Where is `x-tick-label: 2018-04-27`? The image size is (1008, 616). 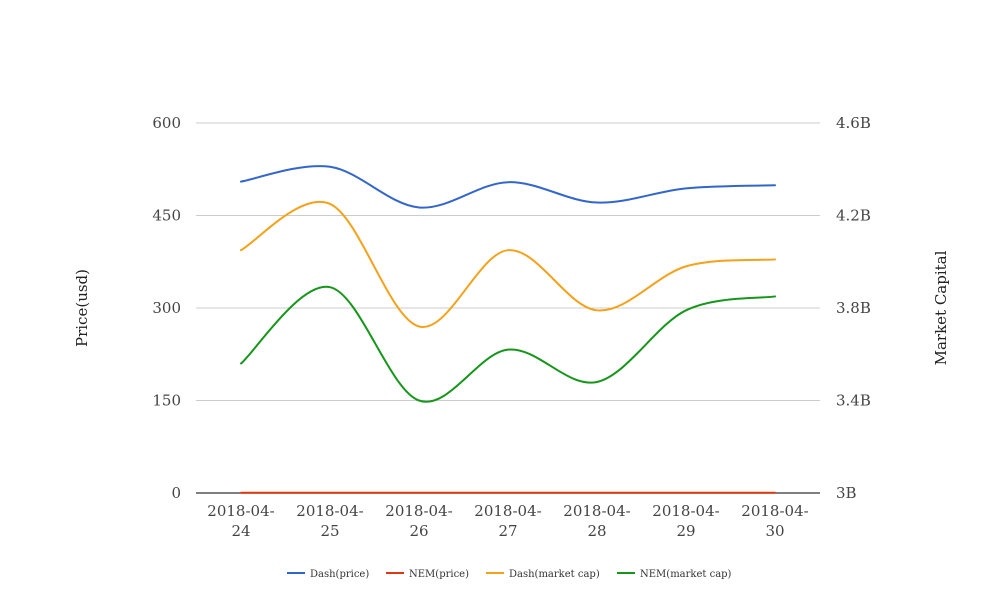
x-tick-label: 2018-04-27 is located at coordinates (507, 521).